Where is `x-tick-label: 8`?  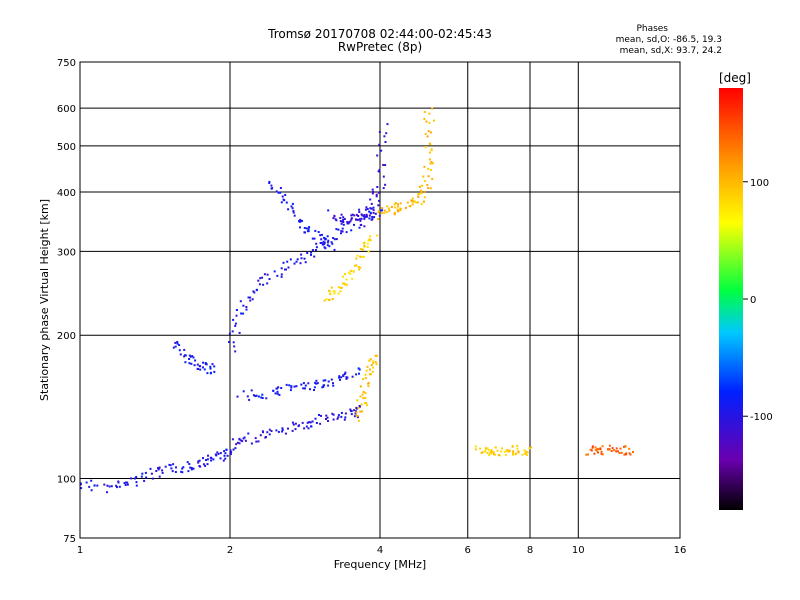 x-tick-label: 8 is located at coordinates (530, 550).